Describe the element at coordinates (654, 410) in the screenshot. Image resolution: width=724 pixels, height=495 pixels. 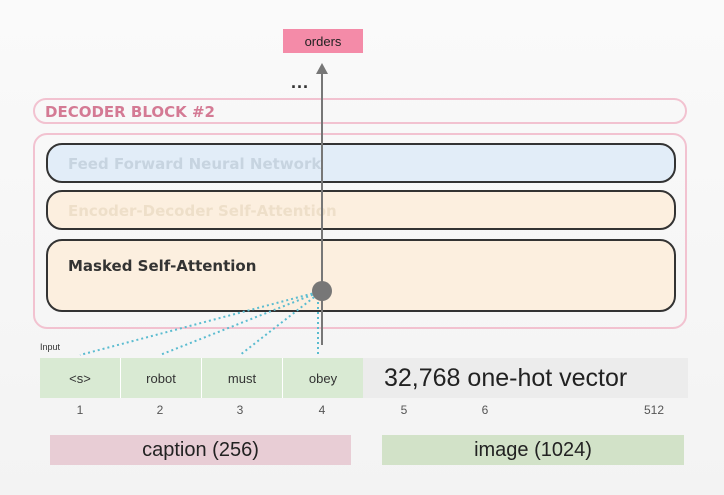
I see `position-index: 512` at that location.